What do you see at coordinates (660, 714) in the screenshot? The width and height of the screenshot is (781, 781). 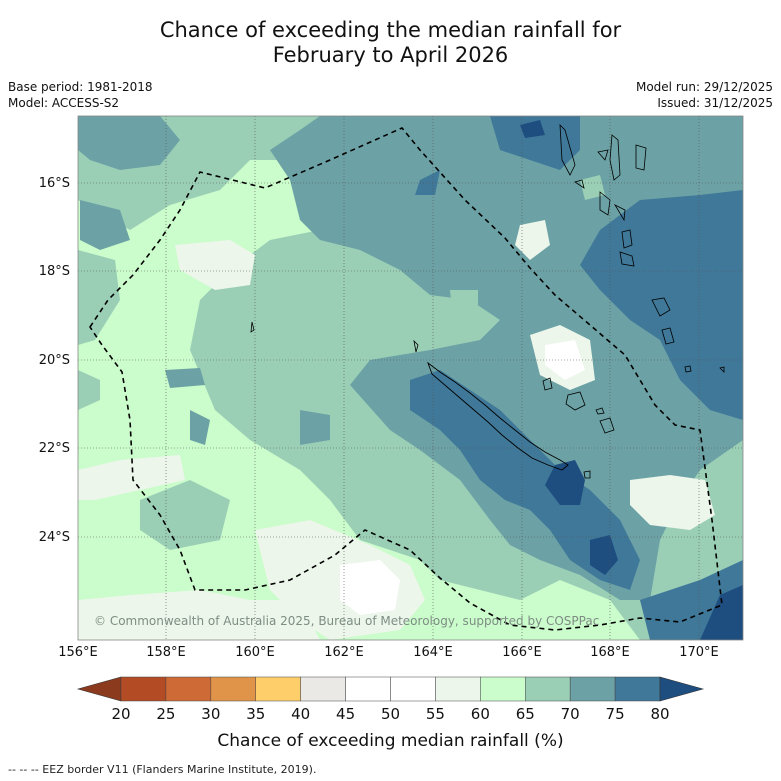 I see `colorbar-tick-label: 80` at bounding box center [660, 714].